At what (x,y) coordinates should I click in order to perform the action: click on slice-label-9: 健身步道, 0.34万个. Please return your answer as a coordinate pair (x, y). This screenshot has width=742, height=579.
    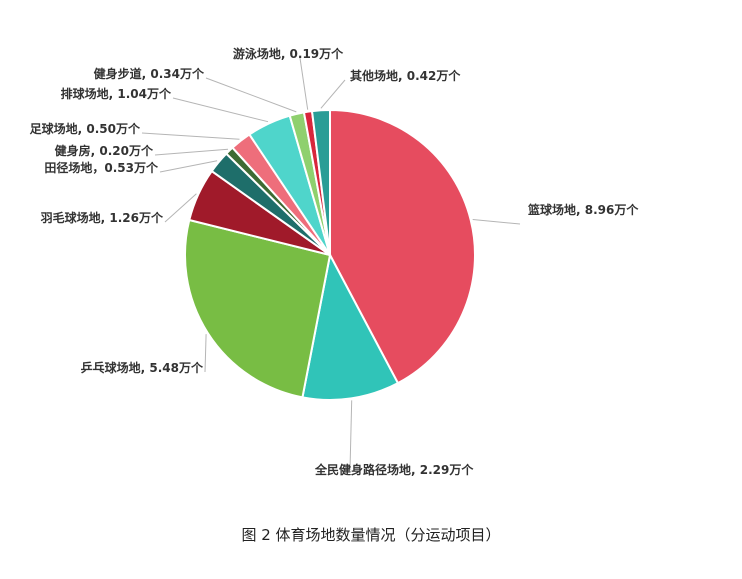
    Looking at the image, I should click on (149, 73).